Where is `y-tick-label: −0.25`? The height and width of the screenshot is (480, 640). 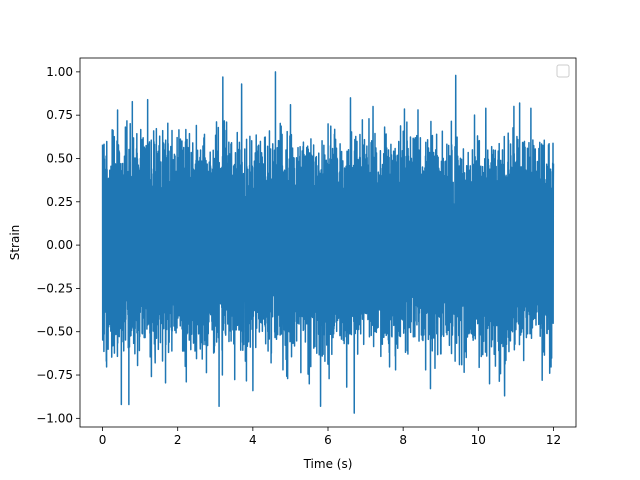 y-tick-label: −0.25 is located at coordinates (54, 288).